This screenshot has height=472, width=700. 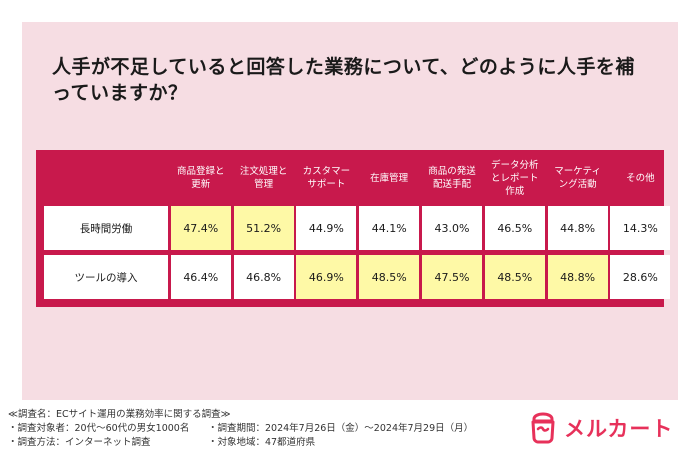 What do you see at coordinates (263, 228) in the screenshot?
I see `value-cell: 51.2%` at bounding box center [263, 228].